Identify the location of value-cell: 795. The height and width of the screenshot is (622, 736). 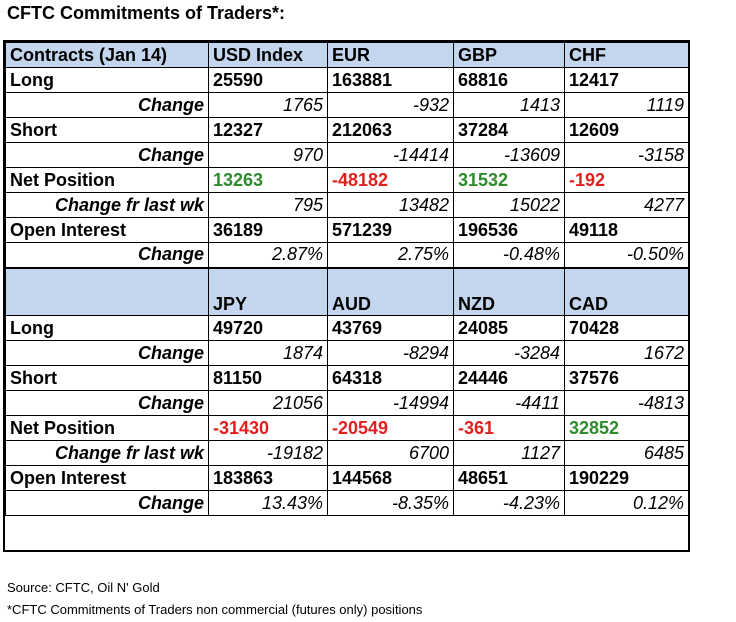
(268, 205).